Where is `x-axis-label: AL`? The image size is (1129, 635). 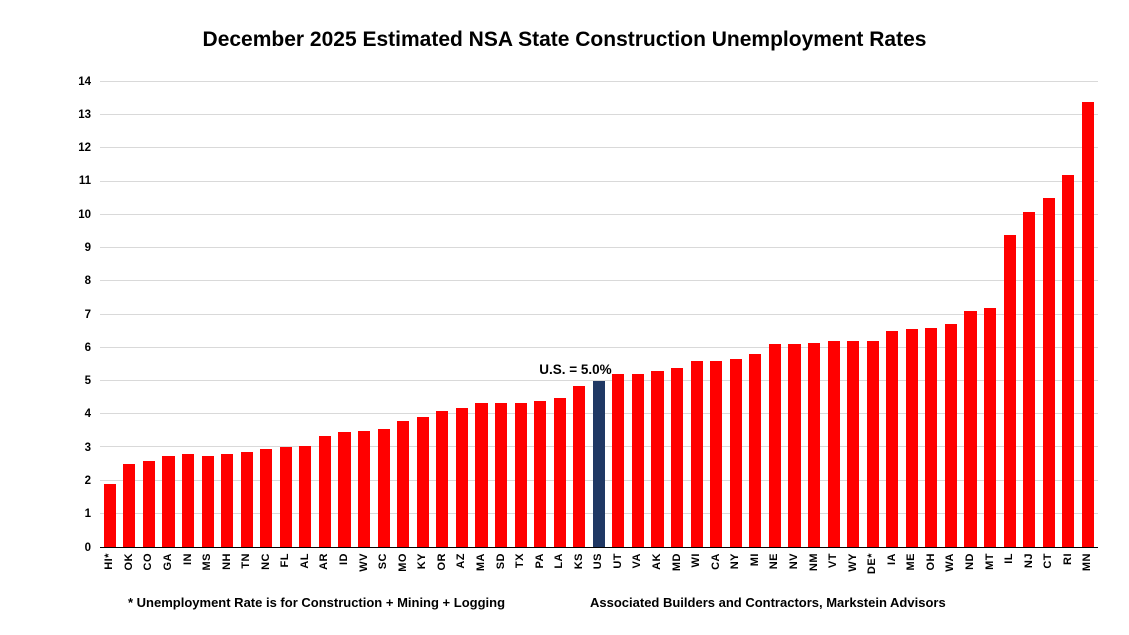
x-axis-label: AL is located at coordinates (304, 561).